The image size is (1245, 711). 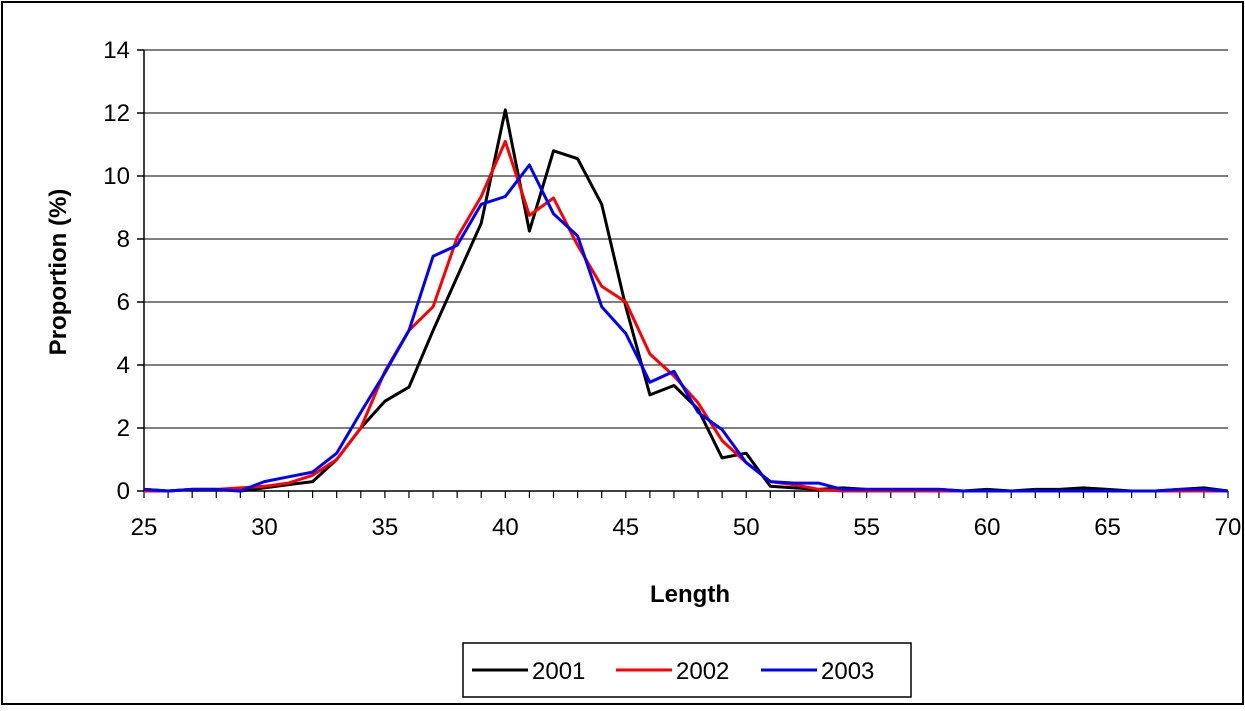 I want to click on x-tick-label: 60, so click(x=987, y=527).